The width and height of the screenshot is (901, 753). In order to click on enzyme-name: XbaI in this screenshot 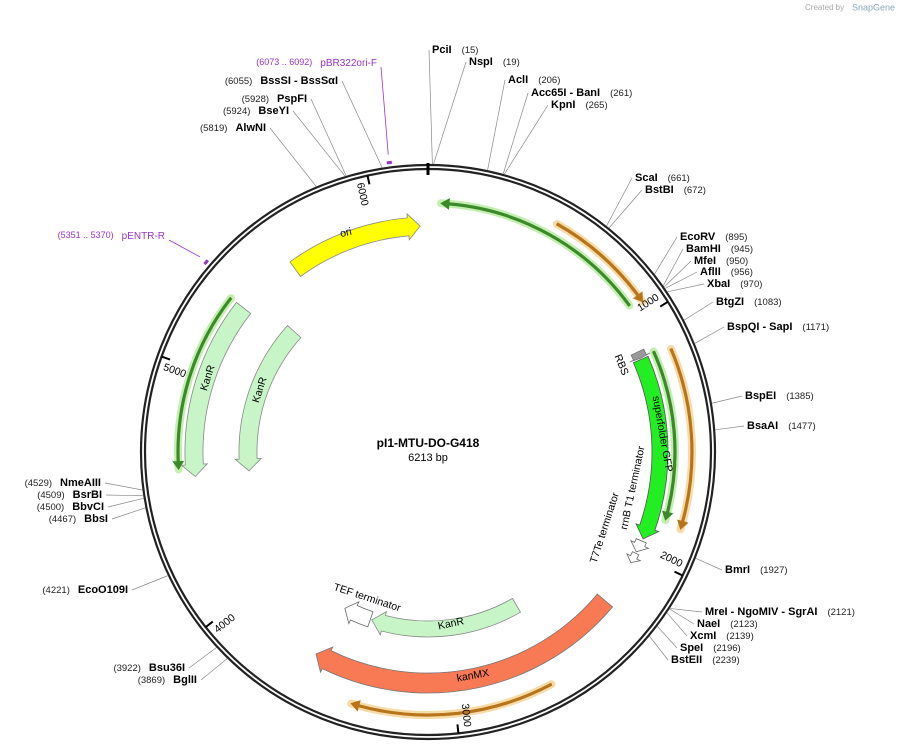, I will do `click(718, 284)`.